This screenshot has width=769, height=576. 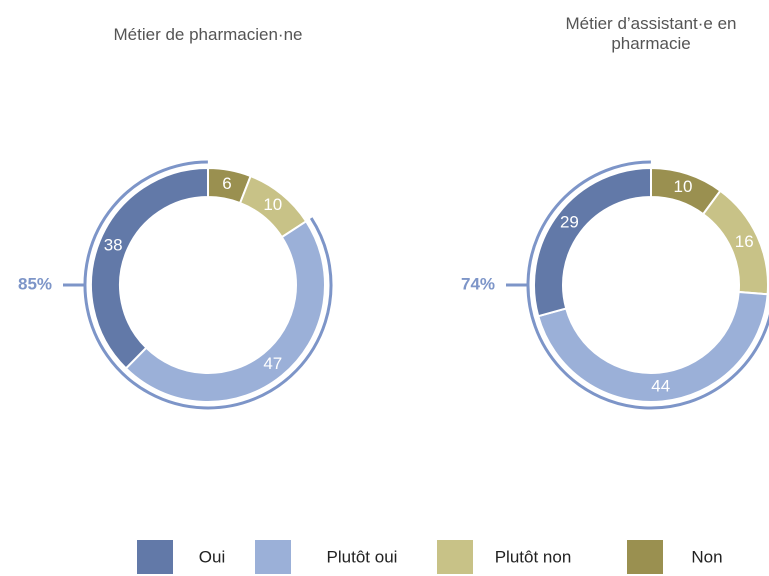 What do you see at coordinates (35, 283) in the screenshot?
I see `annotation-label: 85%` at bounding box center [35, 283].